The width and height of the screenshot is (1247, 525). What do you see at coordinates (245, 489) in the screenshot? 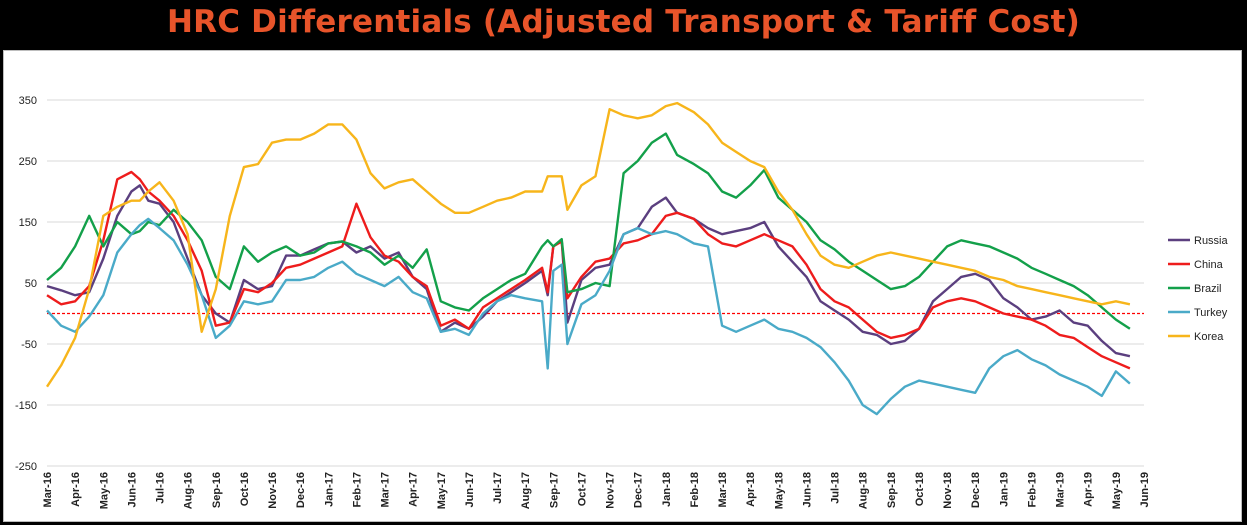
I see `x-tick-label: Oct-16` at bounding box center [245, 489].